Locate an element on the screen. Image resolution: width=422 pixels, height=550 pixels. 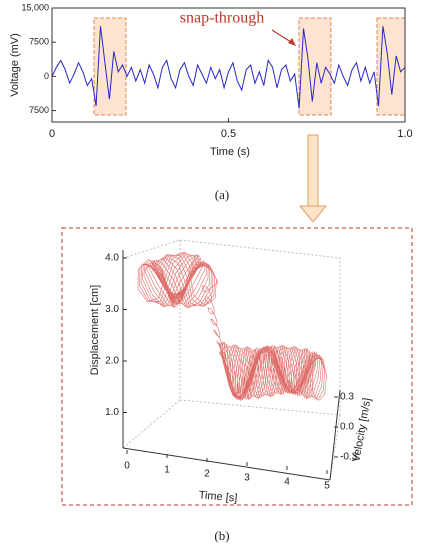
x-axis is located at coordinates (226, 464).